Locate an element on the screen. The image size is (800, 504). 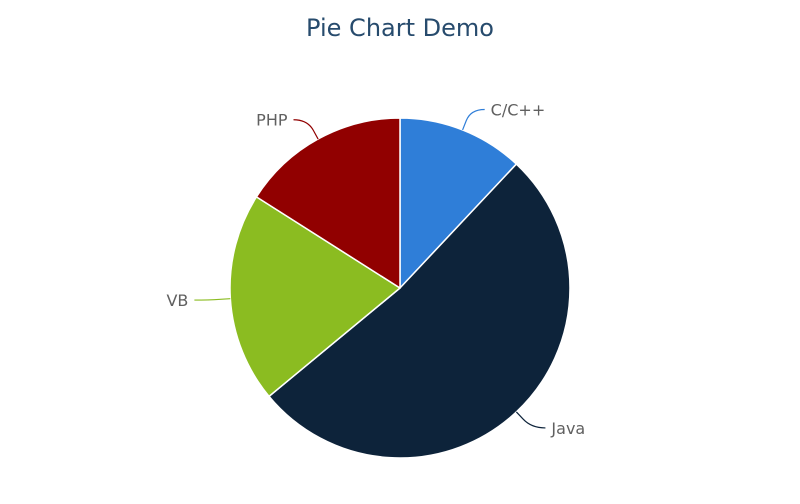
connector-java is located at coordinates (530, 420).